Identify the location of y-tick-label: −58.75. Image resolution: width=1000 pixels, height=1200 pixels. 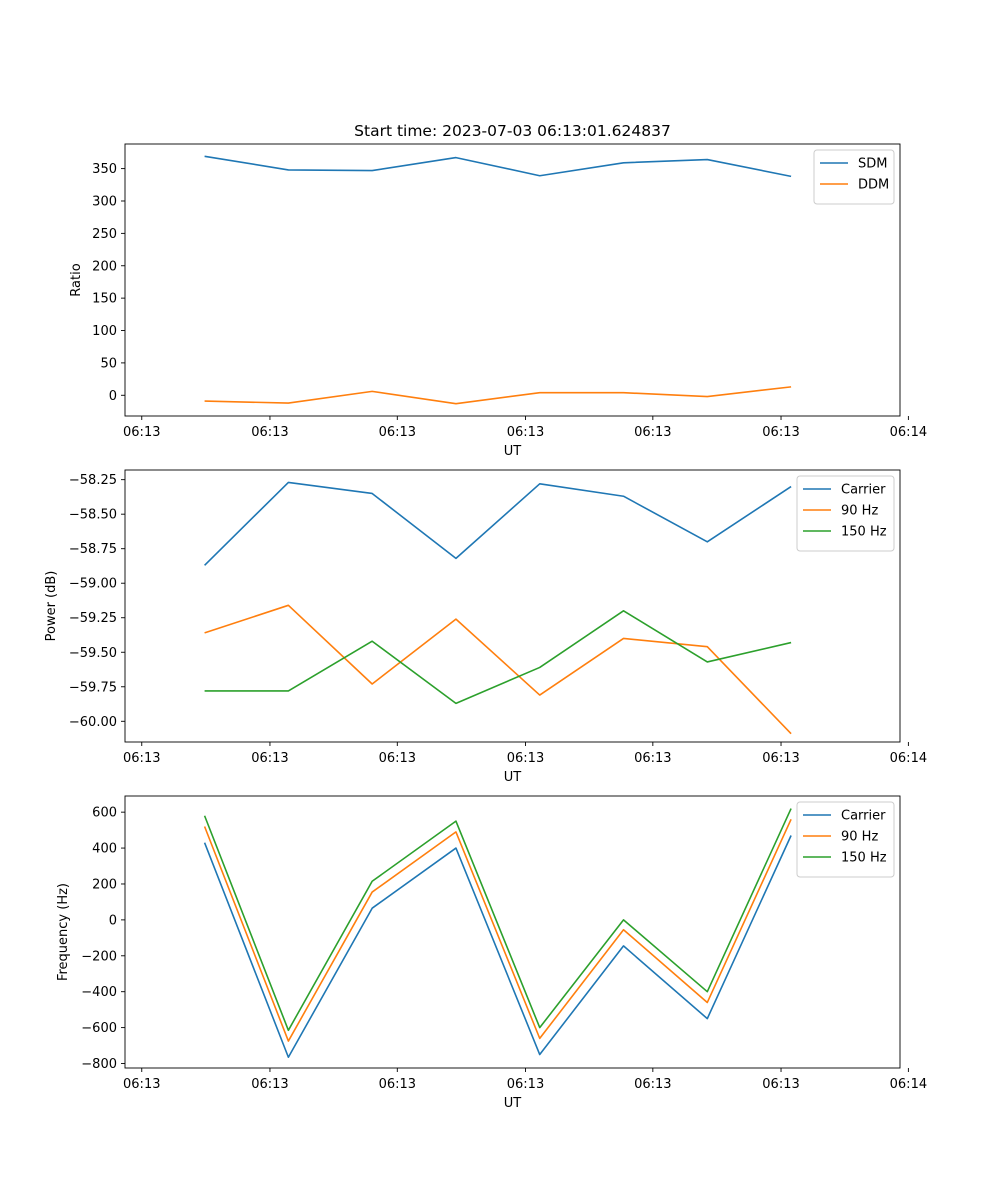
(93, 549).